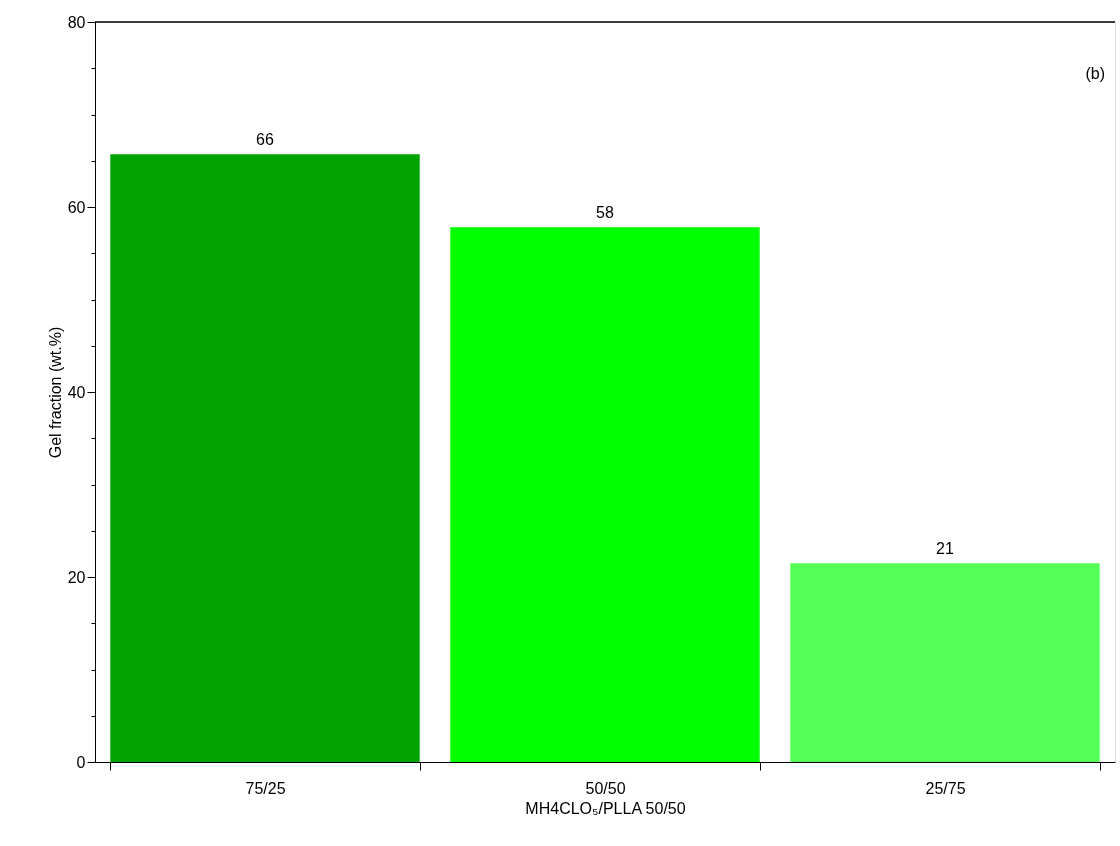  I want to click on bar, so click(945, 662).